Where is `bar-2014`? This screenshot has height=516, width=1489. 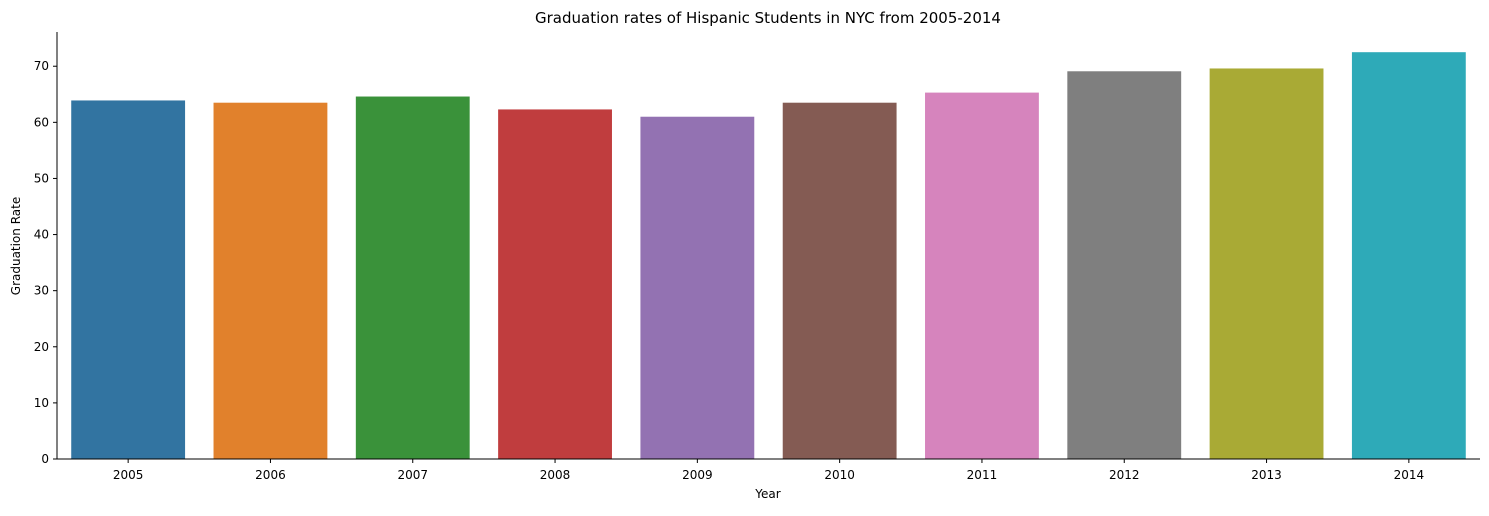 bar-2014 is located at coordinates (1408, 255).